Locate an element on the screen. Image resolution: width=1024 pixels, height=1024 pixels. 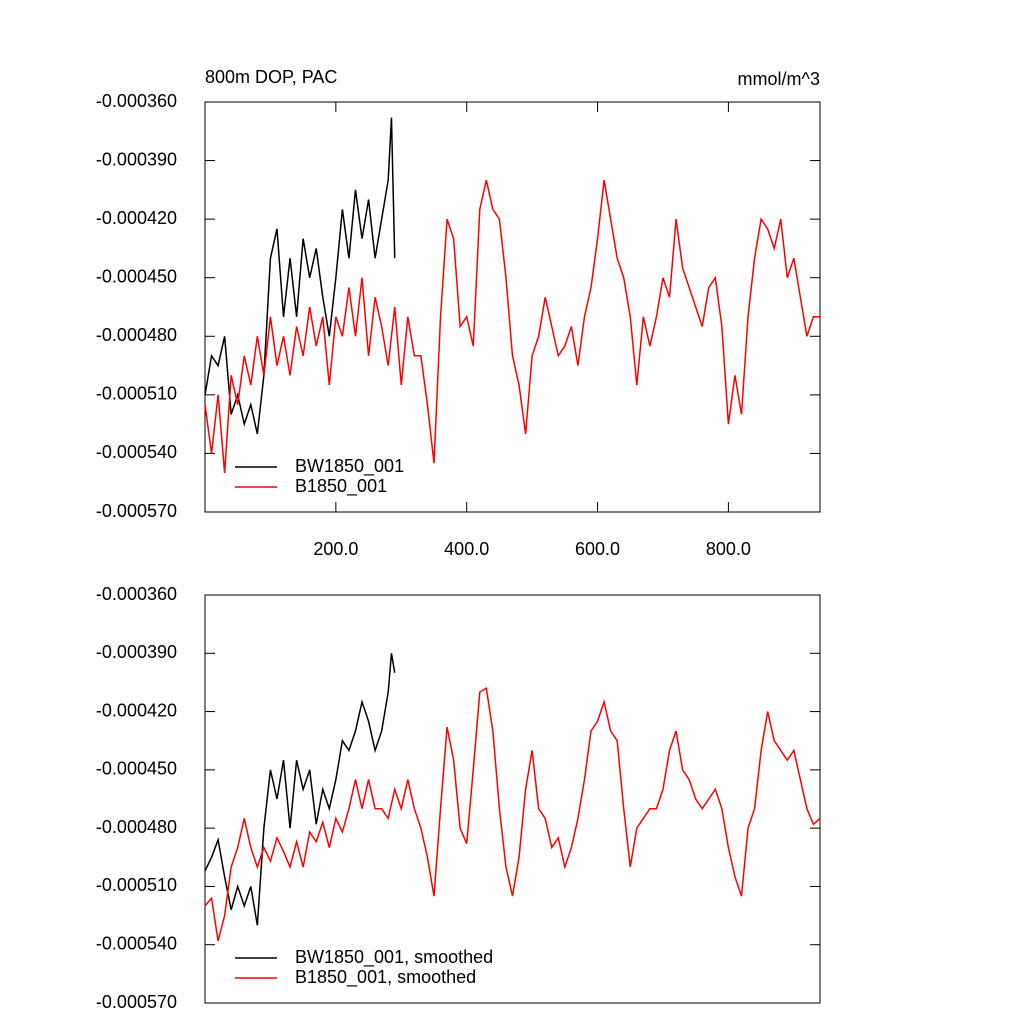
units-label: mmol/m^3 is located at coordinates (779, 79).